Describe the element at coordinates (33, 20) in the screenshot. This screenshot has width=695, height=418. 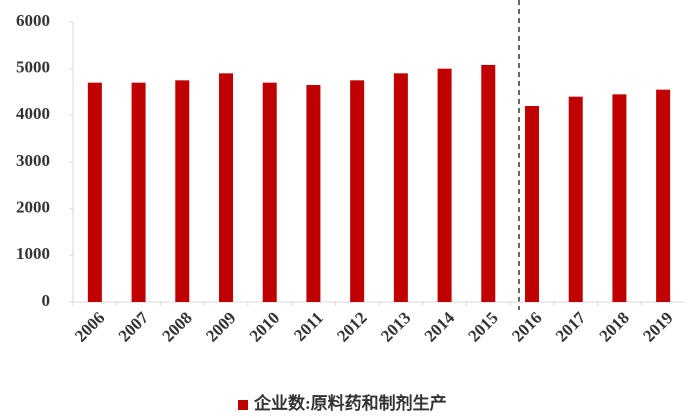
I see `y-tick-label: 6000` at that location.